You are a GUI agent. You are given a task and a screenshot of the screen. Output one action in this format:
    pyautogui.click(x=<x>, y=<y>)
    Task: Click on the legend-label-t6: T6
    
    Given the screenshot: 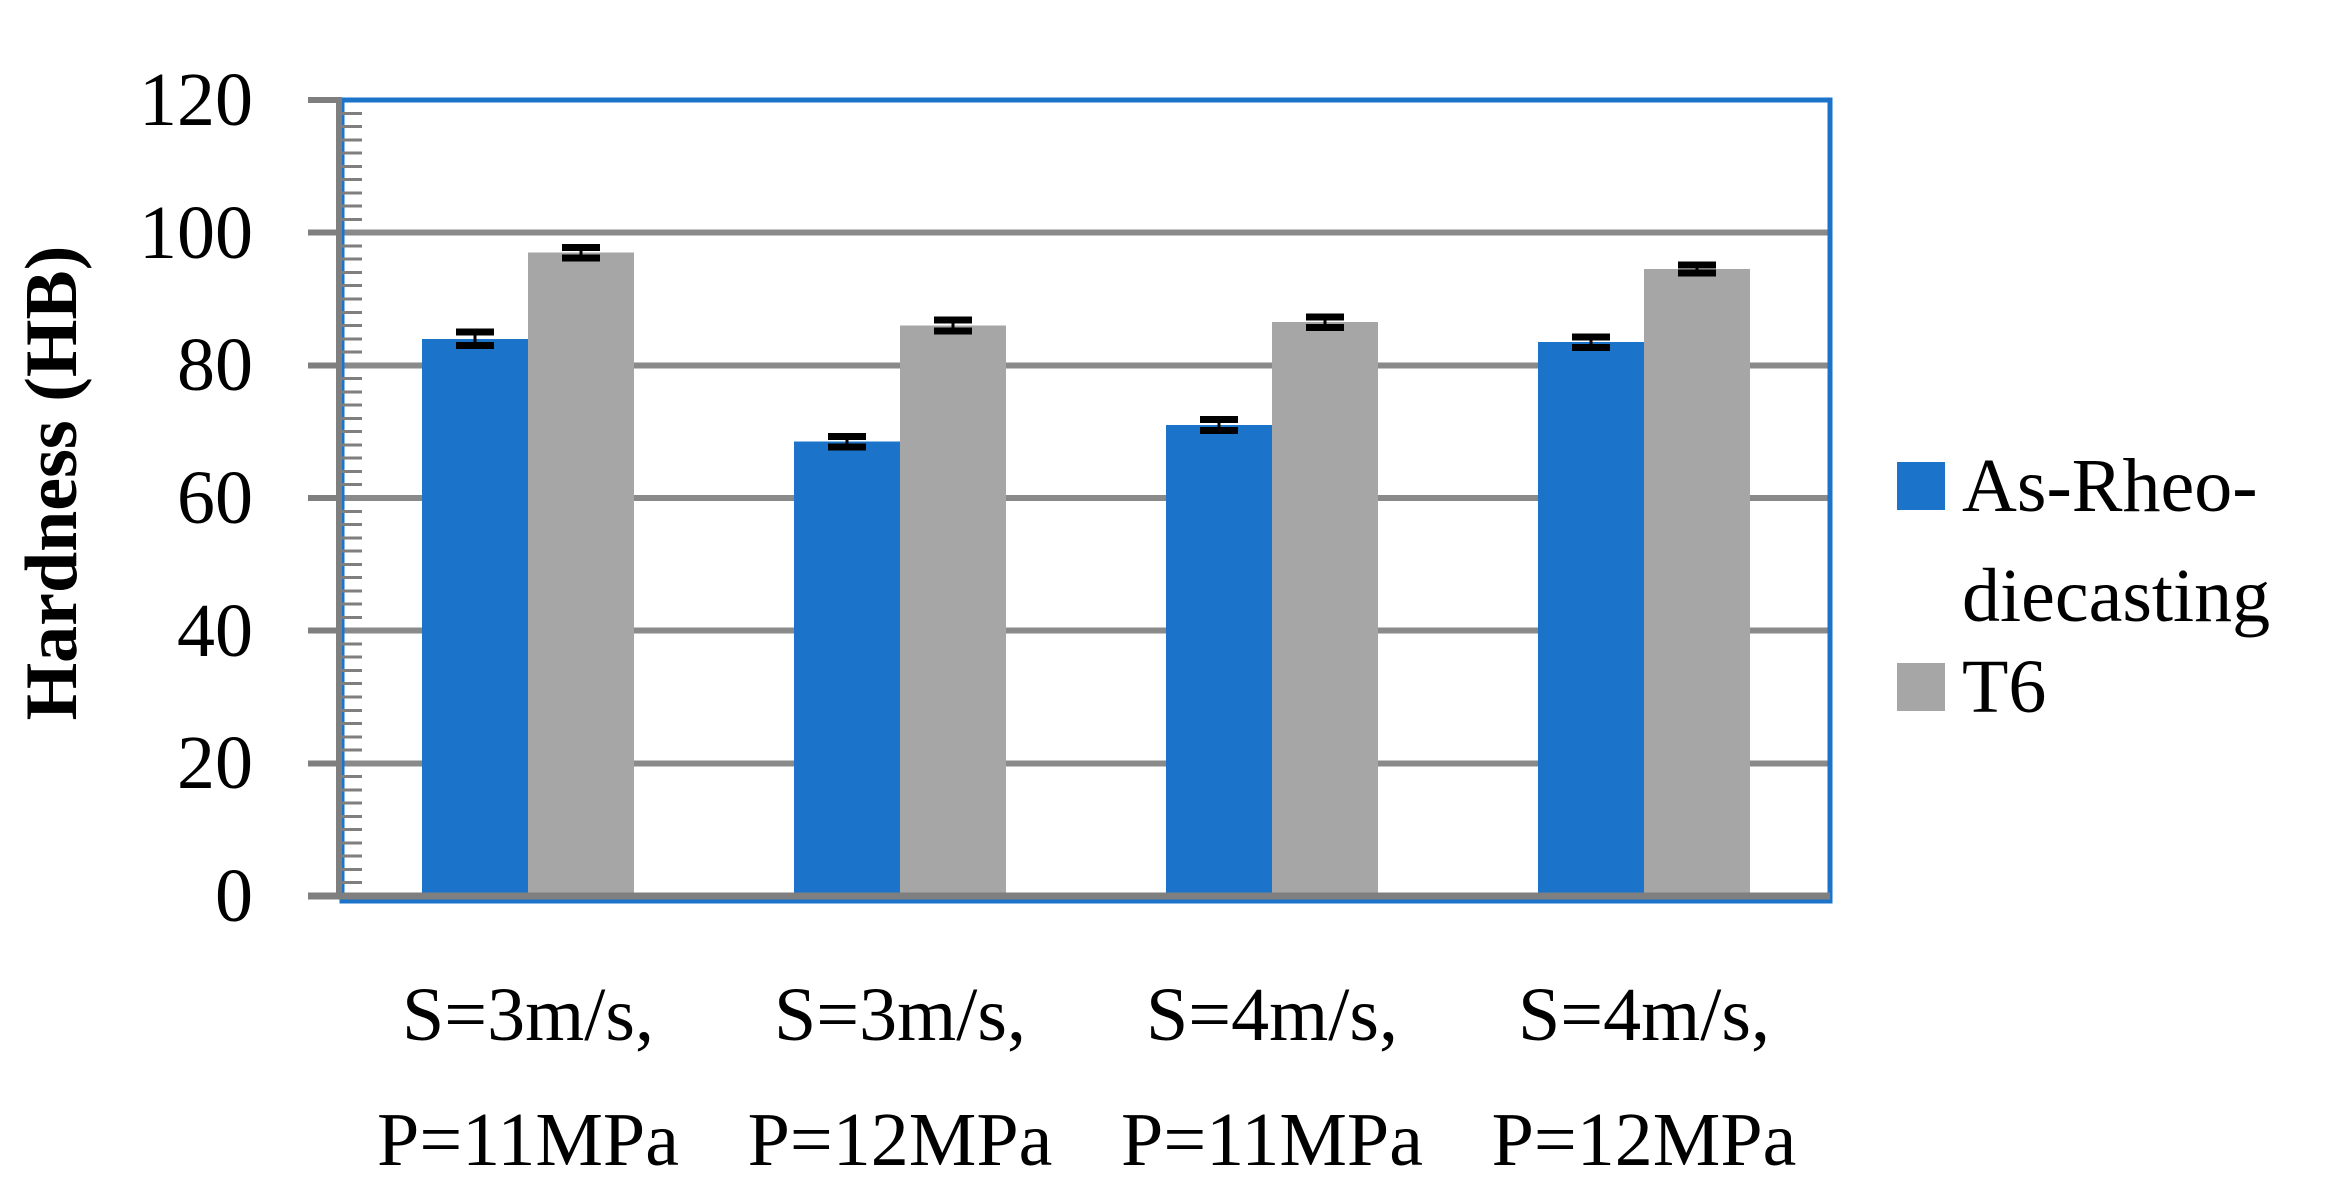 What is the action you would take?
    pyautogui.click(x=2004, y=687)
    